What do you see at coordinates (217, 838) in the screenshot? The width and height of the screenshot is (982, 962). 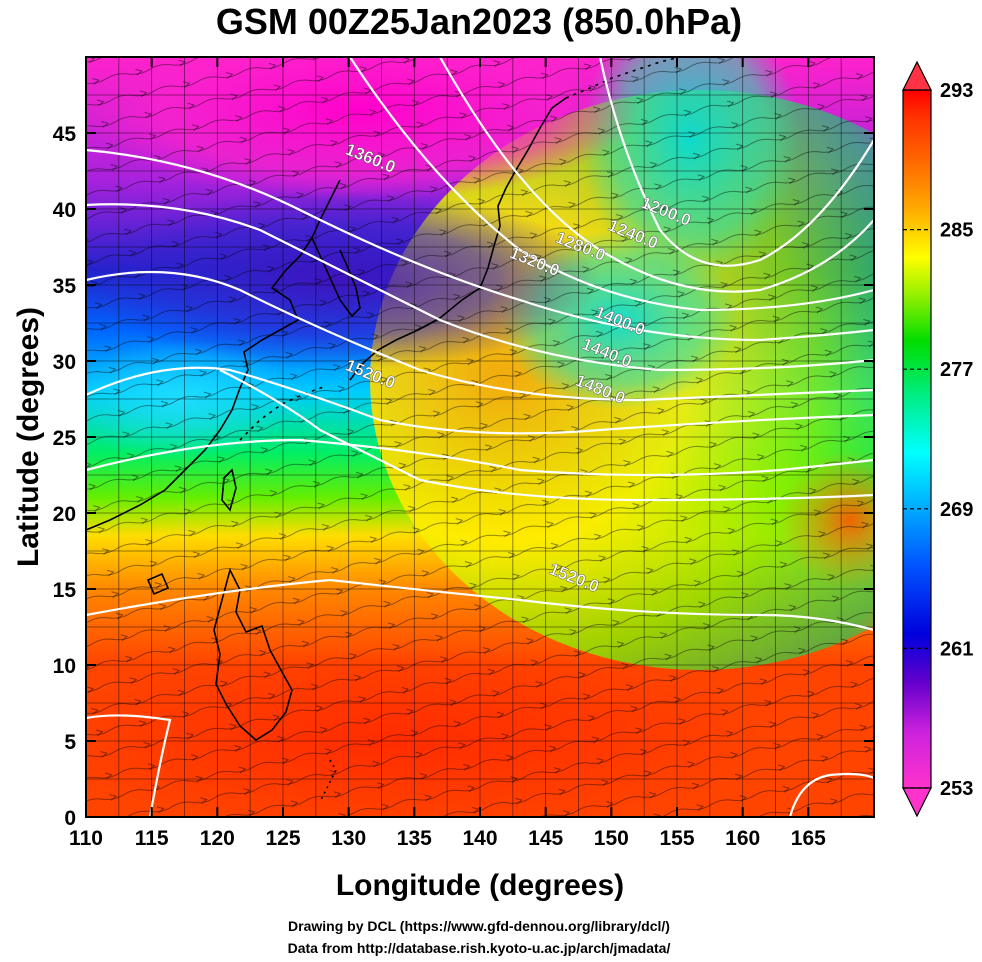 I see `x-tick-label: 120` at bounding box center [217, 838].